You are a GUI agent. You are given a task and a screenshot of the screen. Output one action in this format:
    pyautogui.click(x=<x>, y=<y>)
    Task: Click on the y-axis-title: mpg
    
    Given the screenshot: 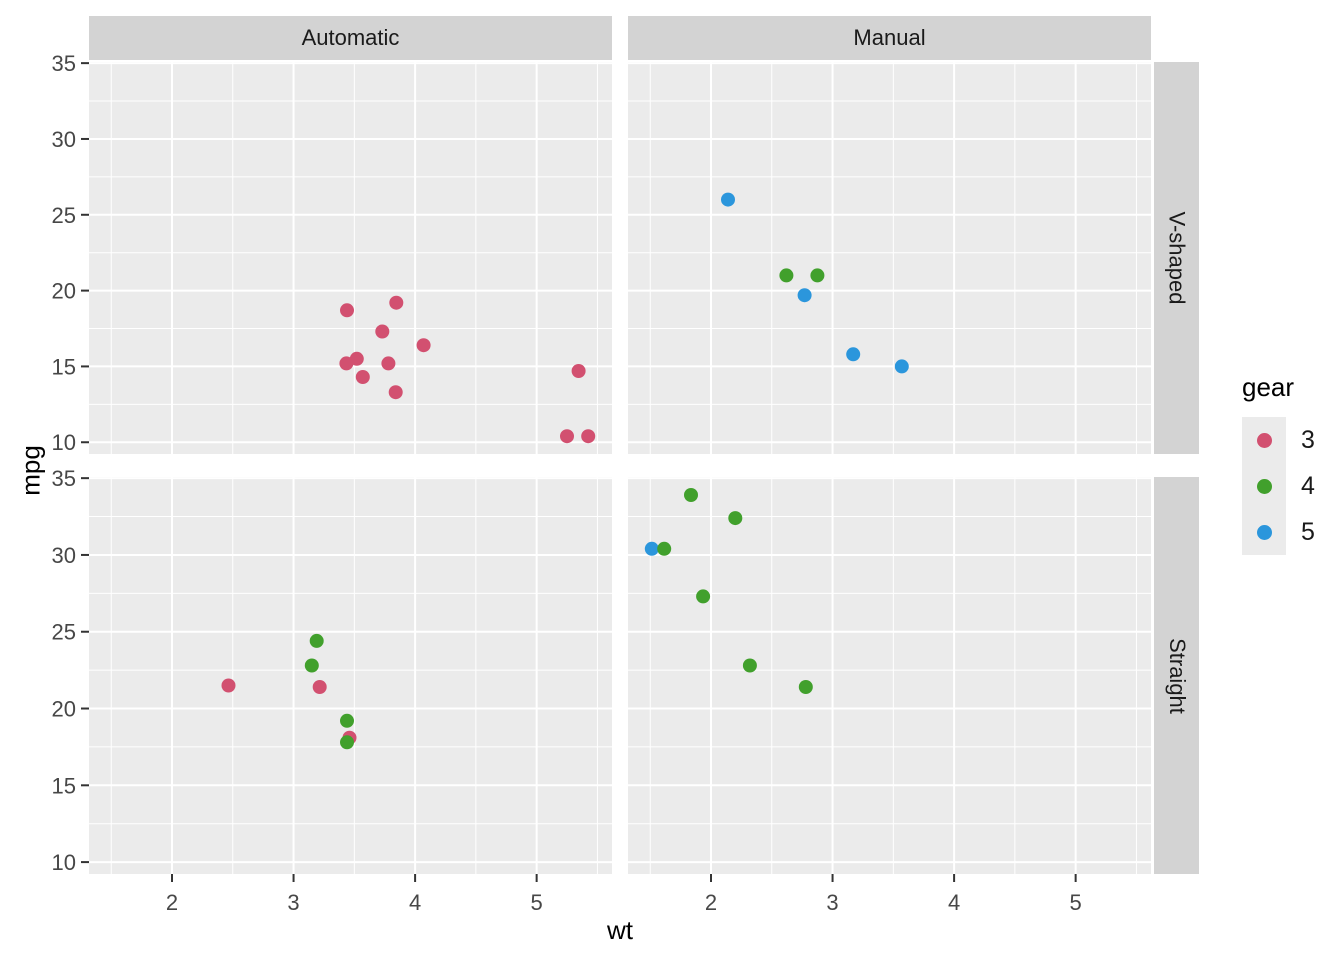 What is the action you would take?
    pyautogui.click(x=30, y=470)
    